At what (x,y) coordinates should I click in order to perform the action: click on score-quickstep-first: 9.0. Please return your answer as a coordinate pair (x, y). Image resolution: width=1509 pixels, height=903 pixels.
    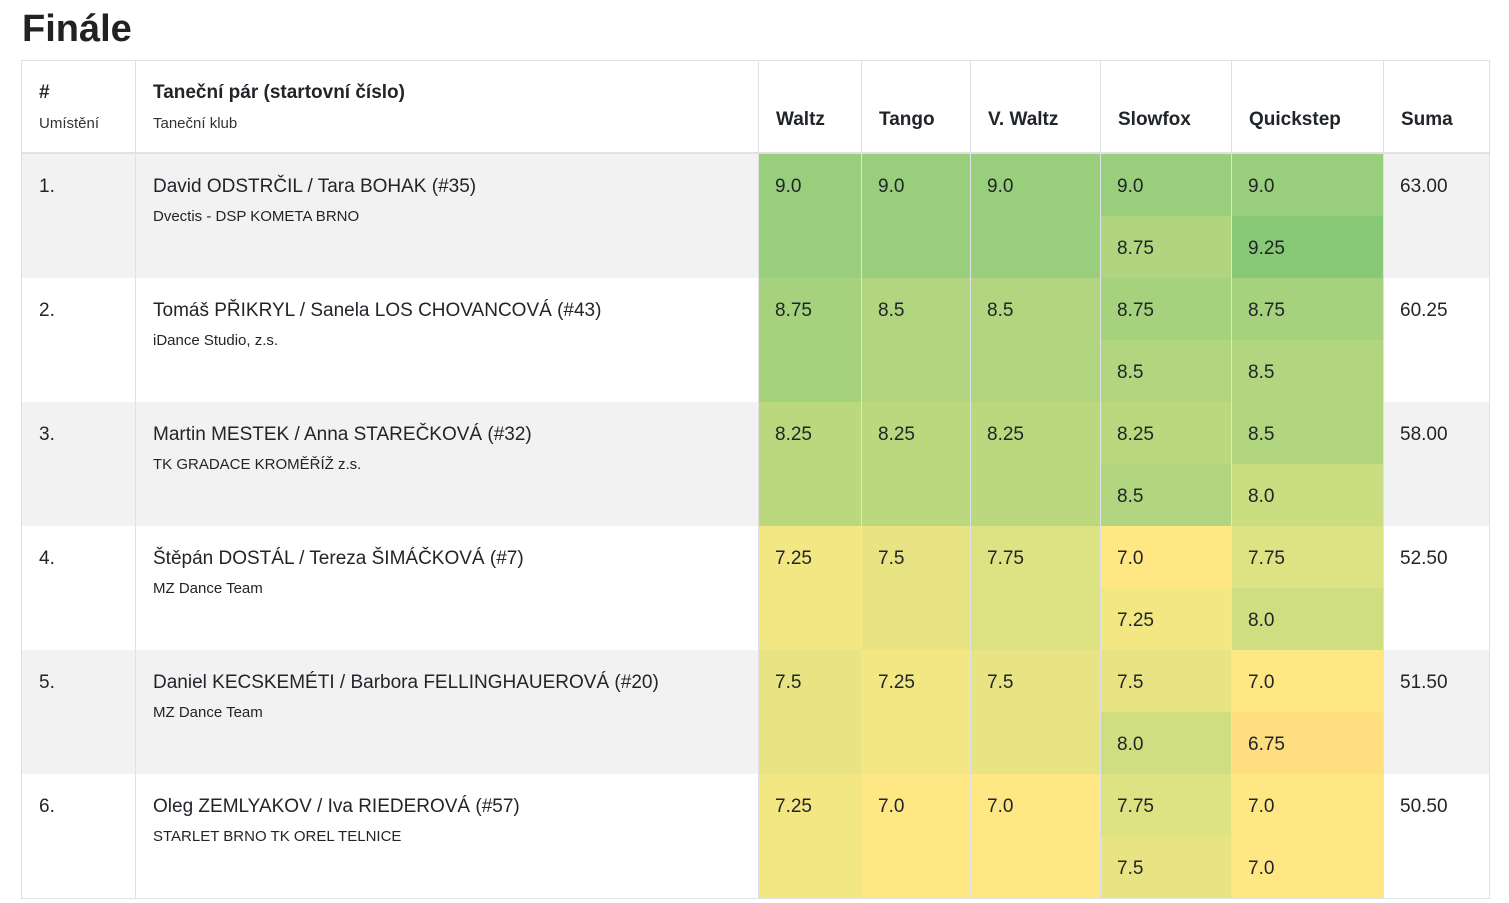
    Looking at the image, I should click on (1307, 185).